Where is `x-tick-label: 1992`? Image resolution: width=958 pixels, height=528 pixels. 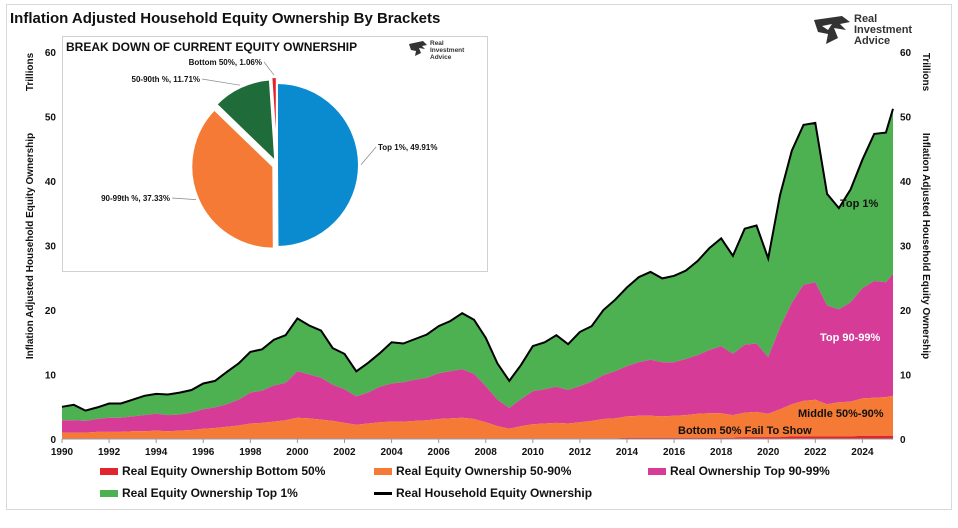 x-tick-label: 1992 is located at coordinates (109, 452).